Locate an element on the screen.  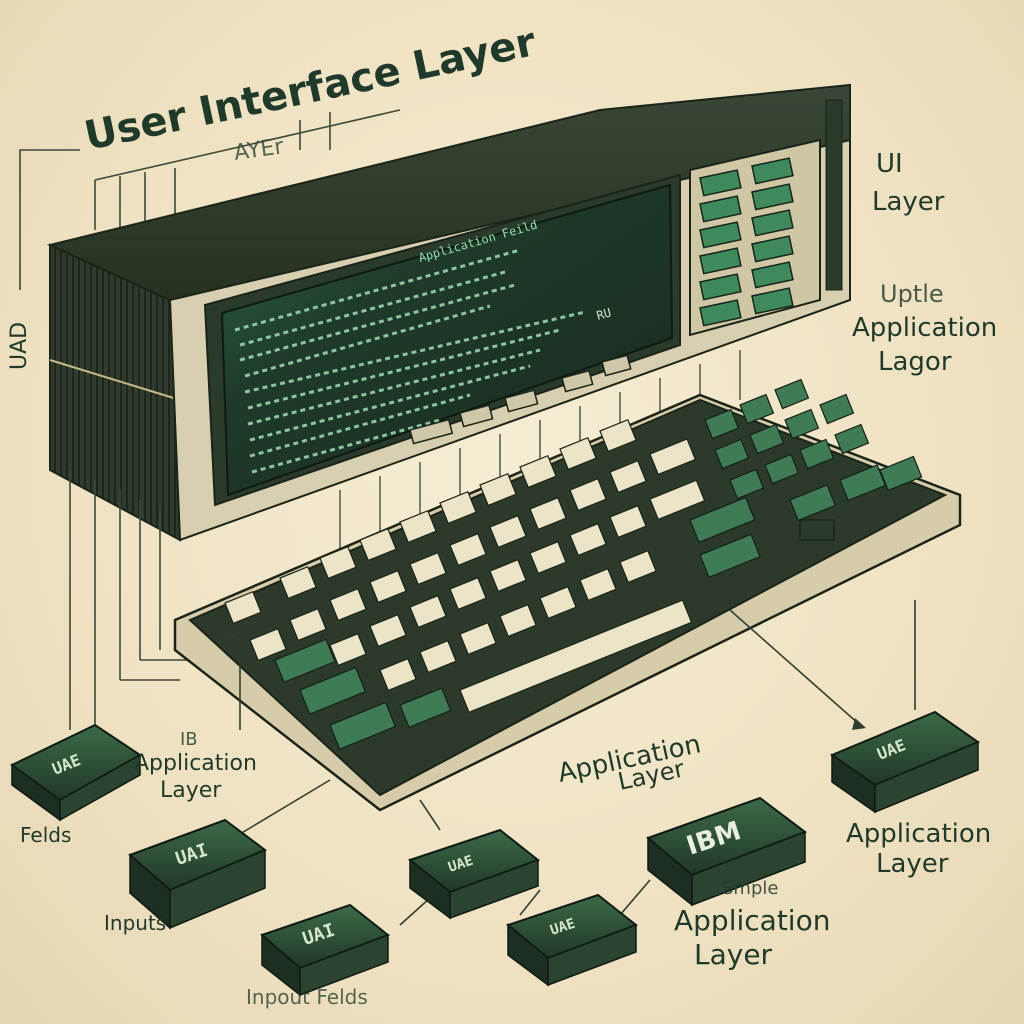
right-app-label-line1: Uptle is located at coordinates (912, 294).